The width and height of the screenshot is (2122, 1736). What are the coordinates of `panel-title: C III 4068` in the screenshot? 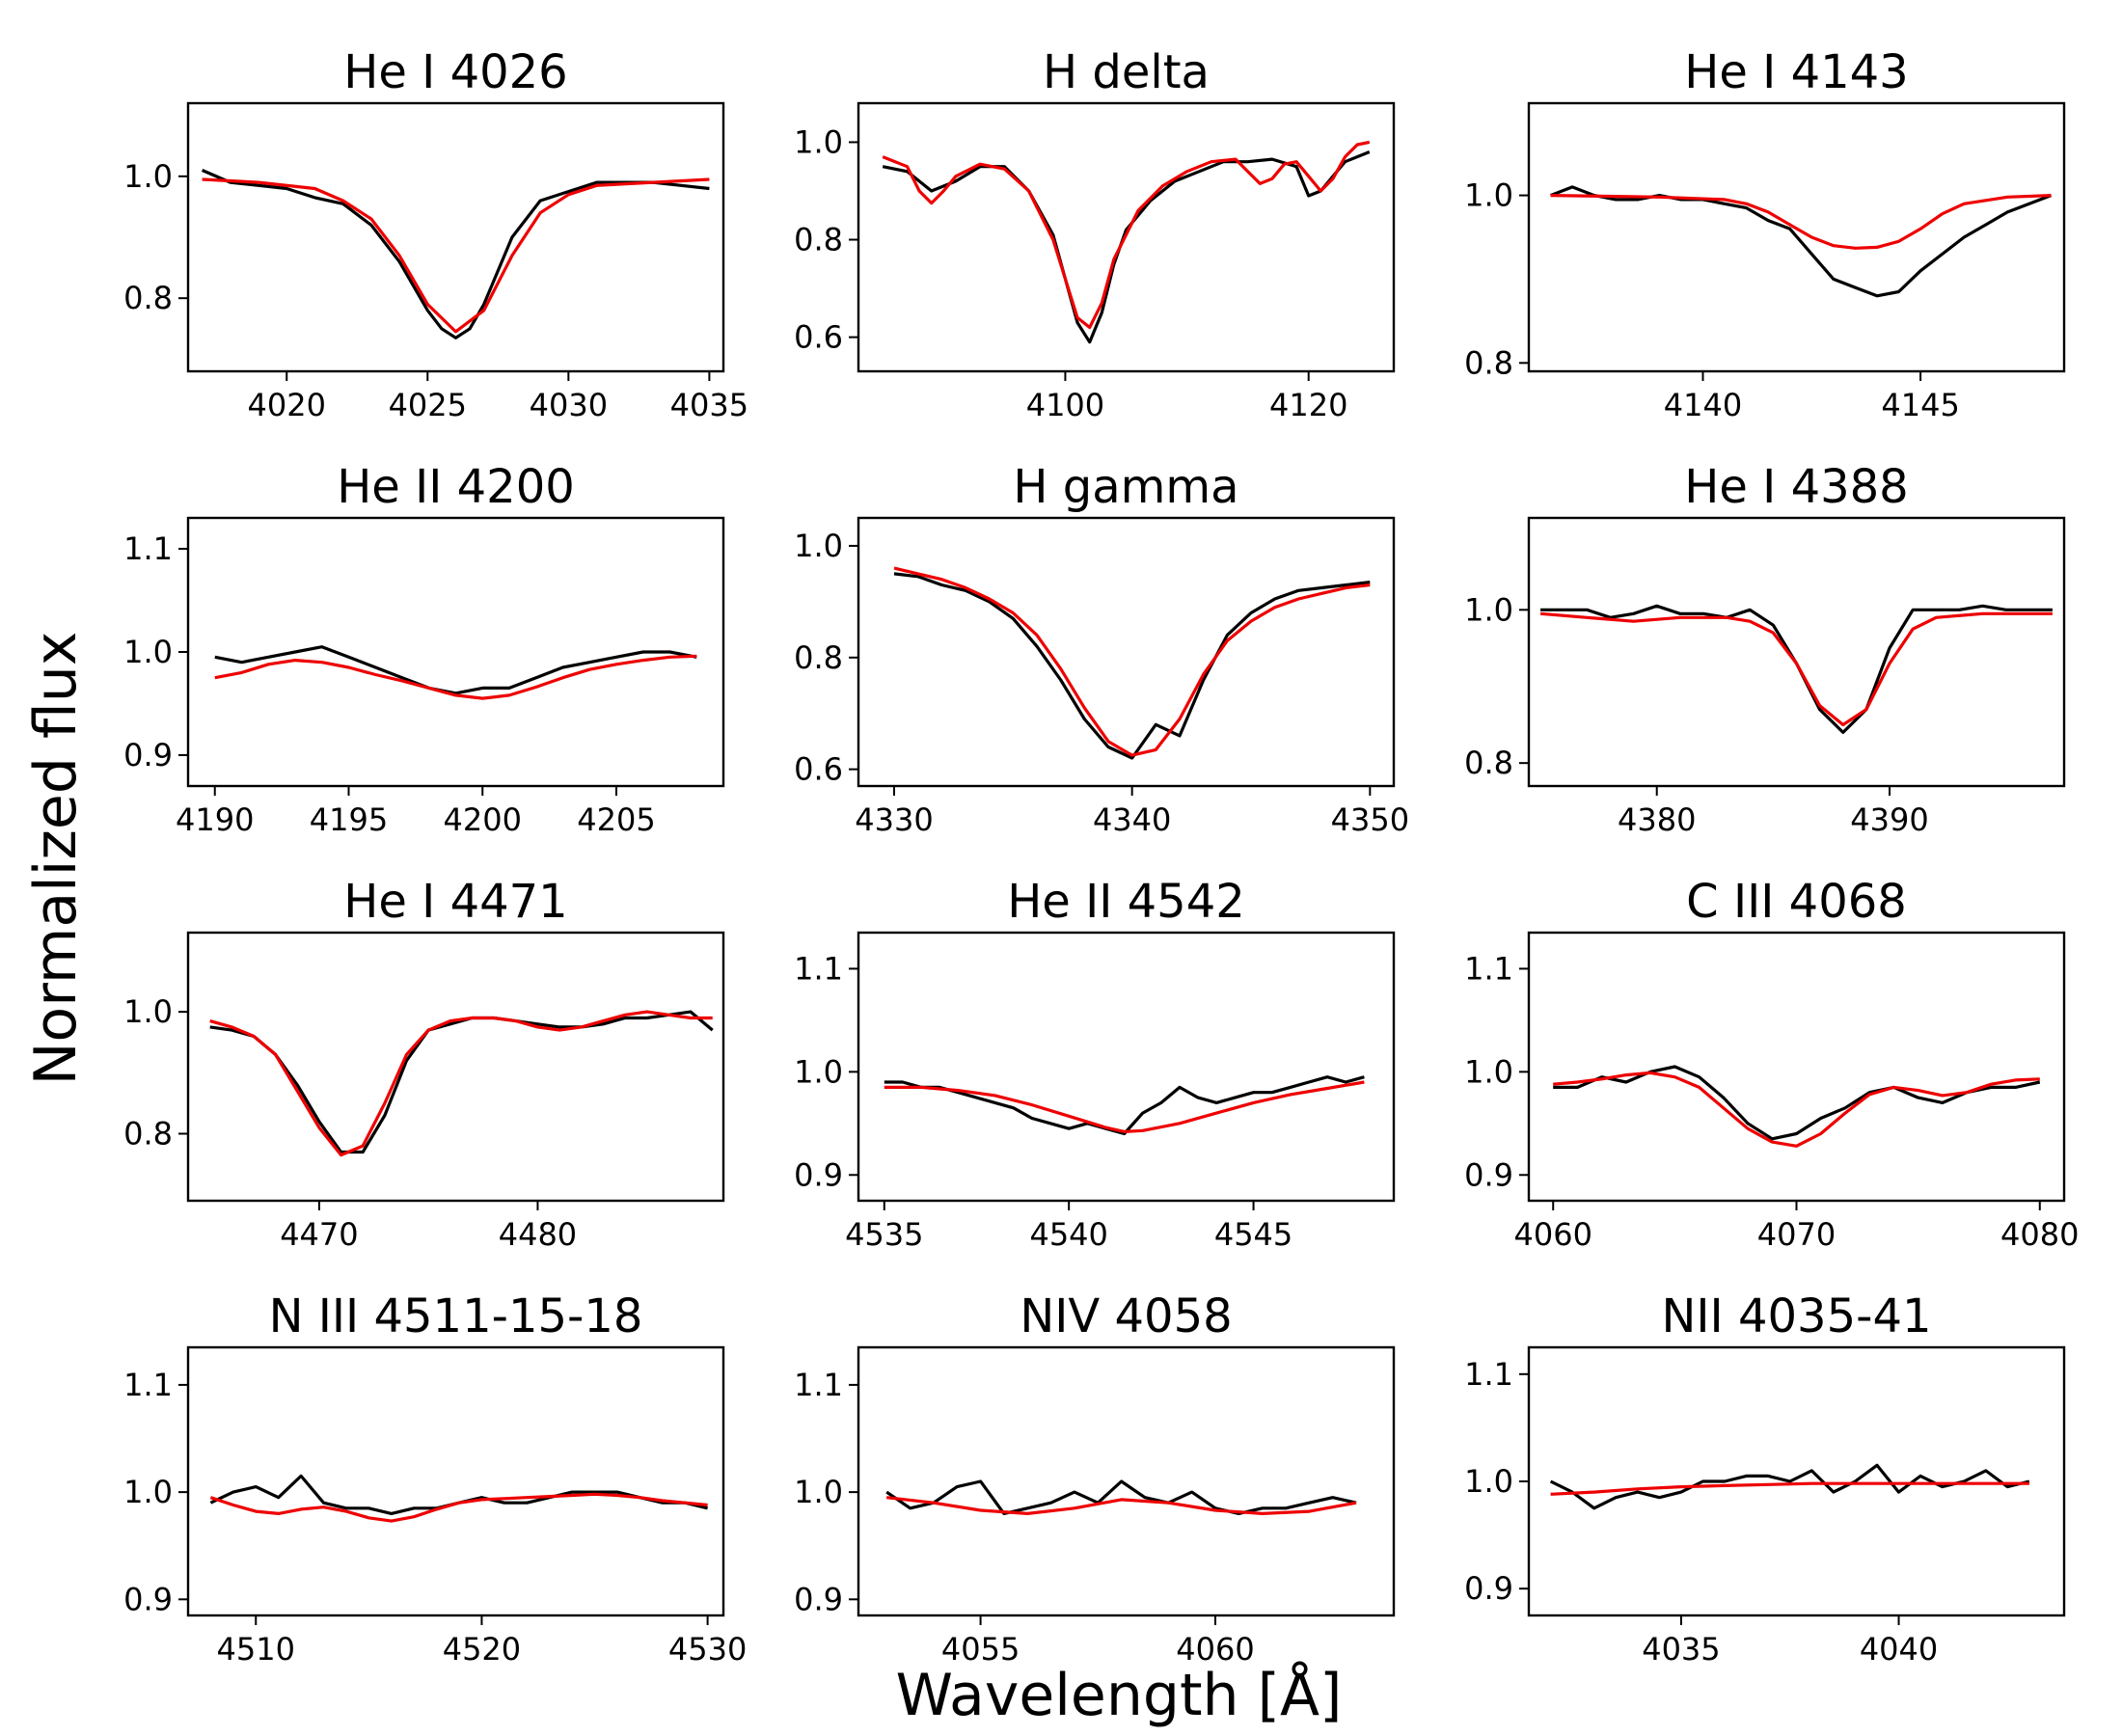 It's located at (1797, 902).